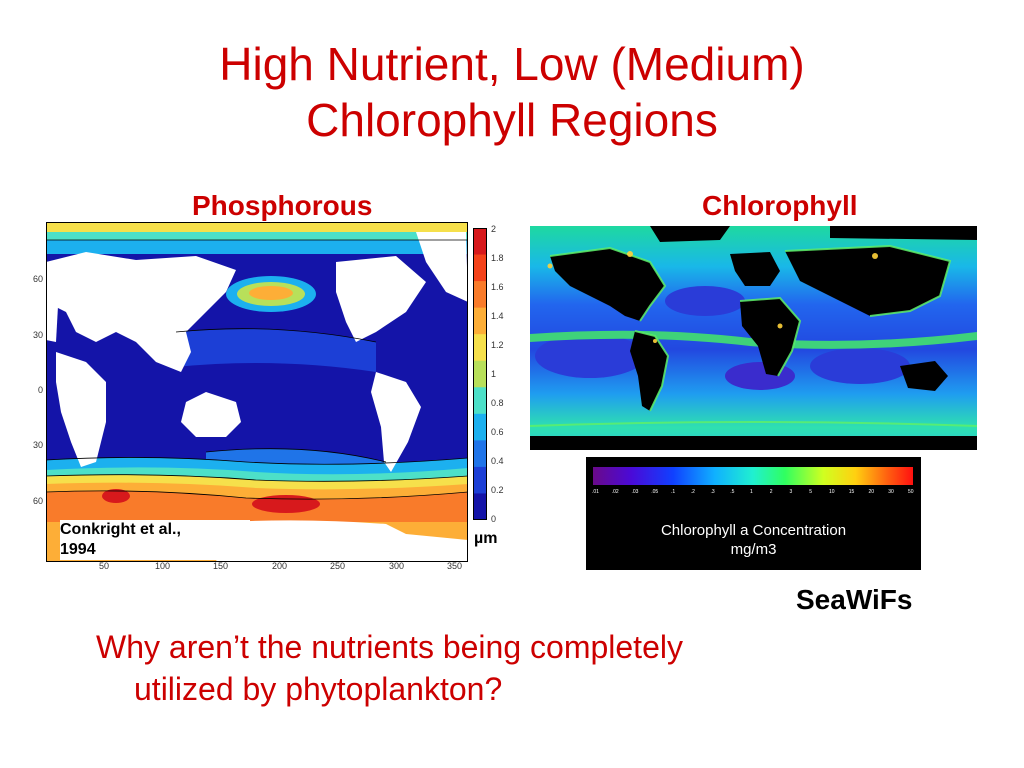 The height and width of the screenshot is (768, 1024). I want to click on lat-tick: 0, so click(41, 390).